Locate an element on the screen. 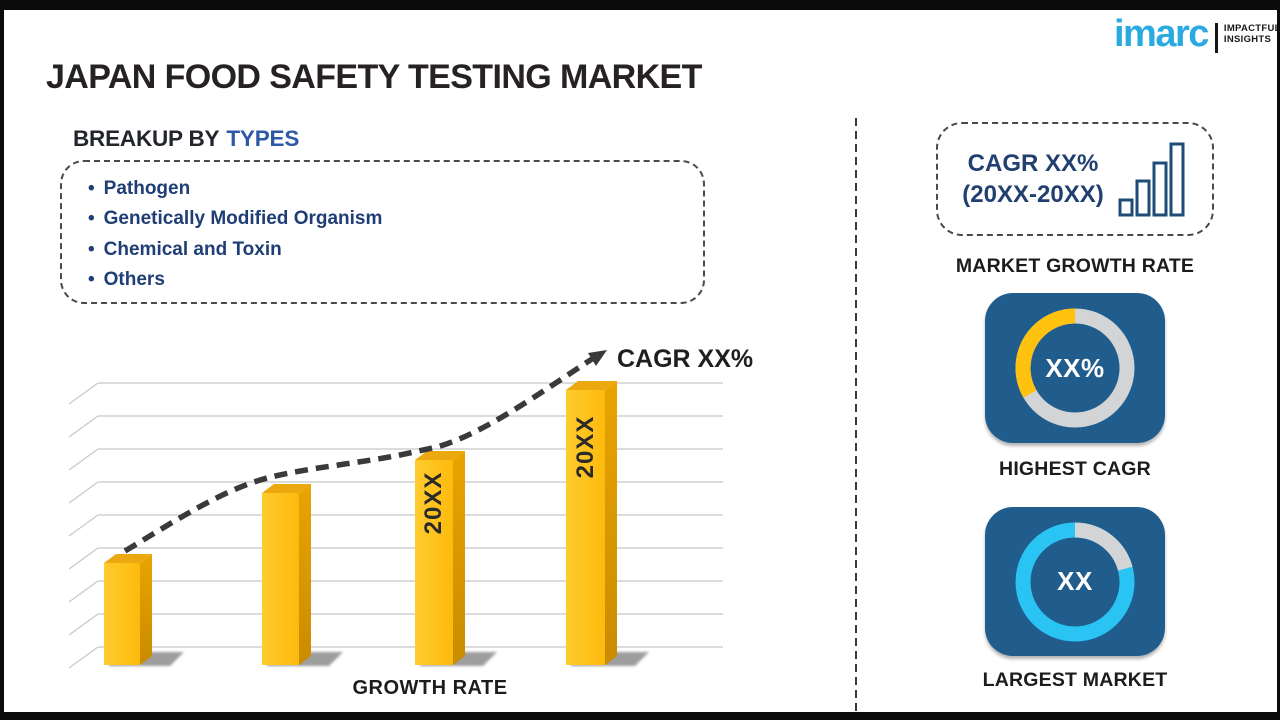 The image size is (1280, 720). list-item: Others is located at coordinates (395, 280).